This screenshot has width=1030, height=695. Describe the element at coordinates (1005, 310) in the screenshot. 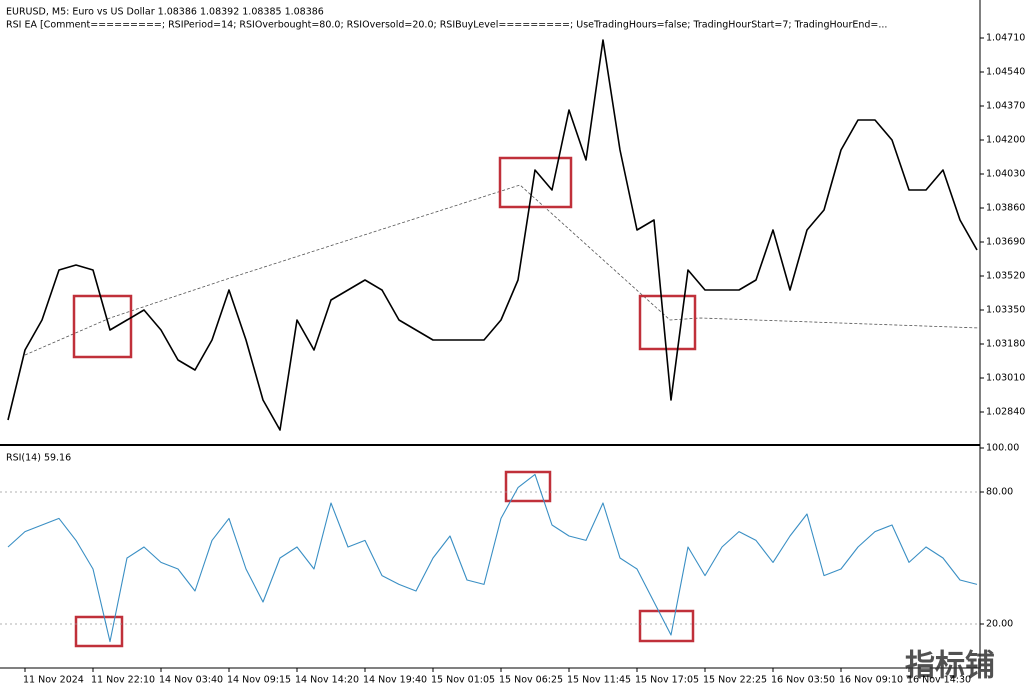

I see `y-tick-label: 1.03350` at that location.